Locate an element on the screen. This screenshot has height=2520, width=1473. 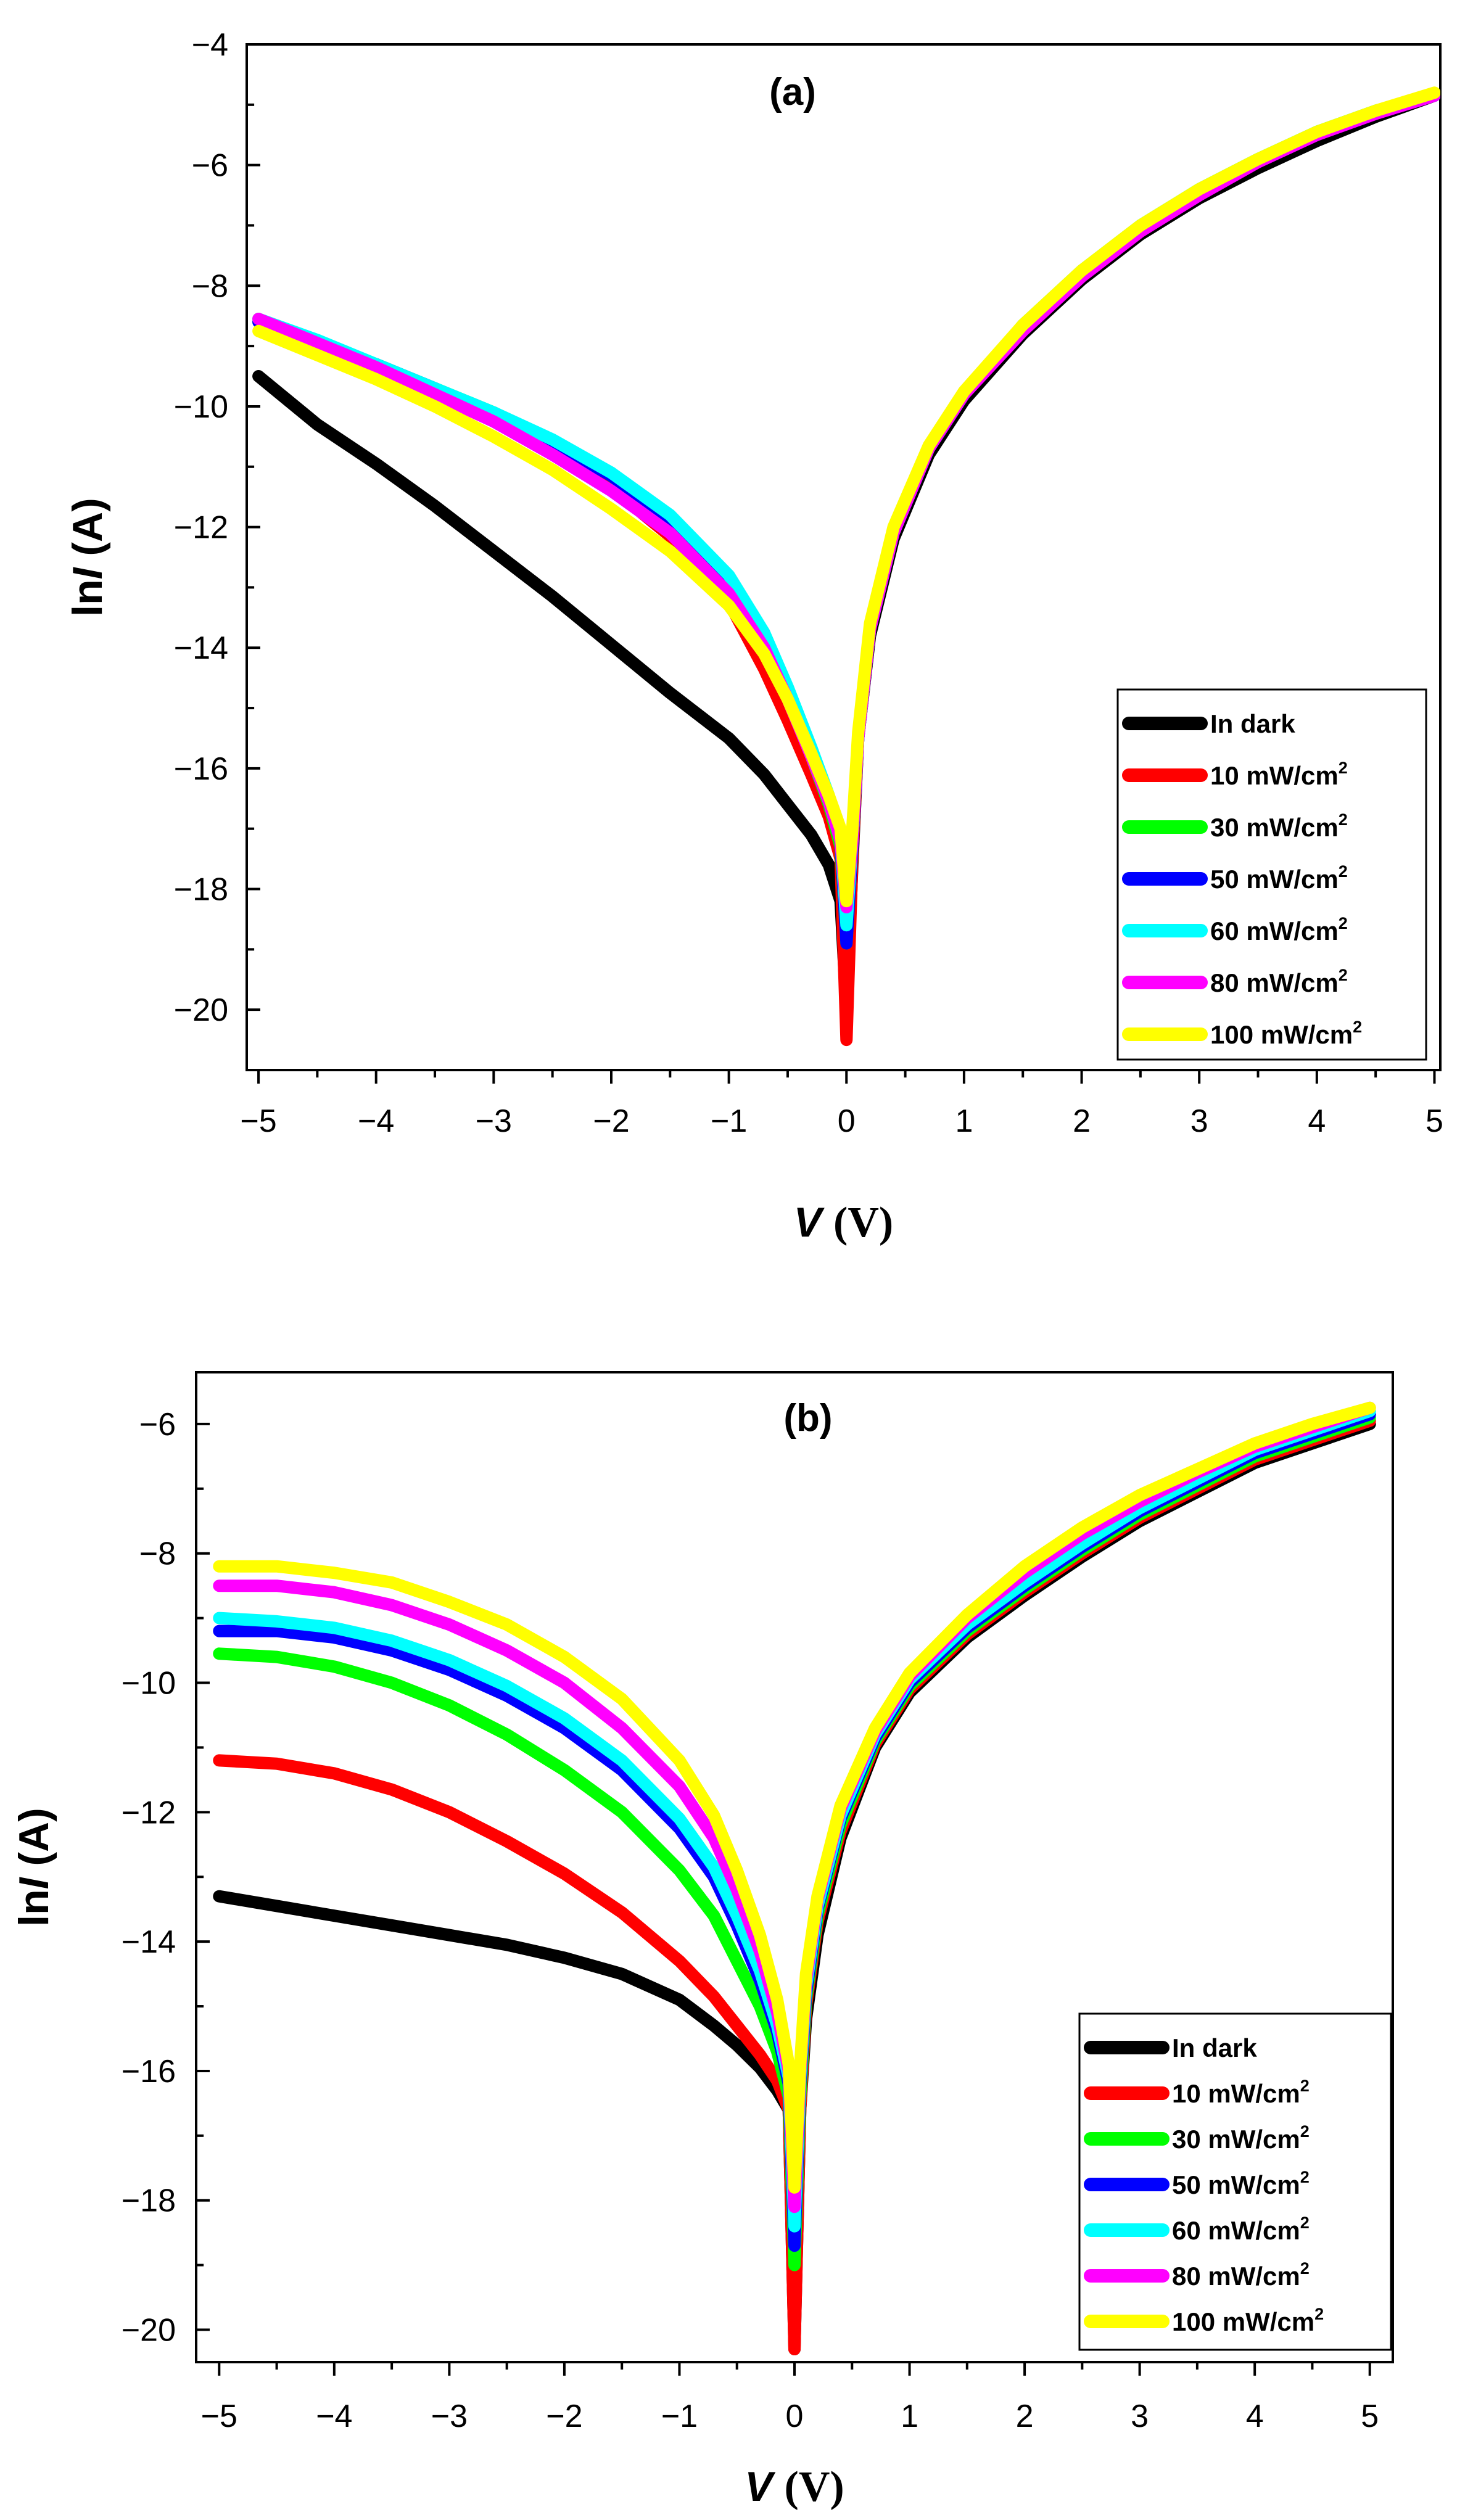
legend-label: 60 mW/cm2 is located at coordinates (1241, 2229).